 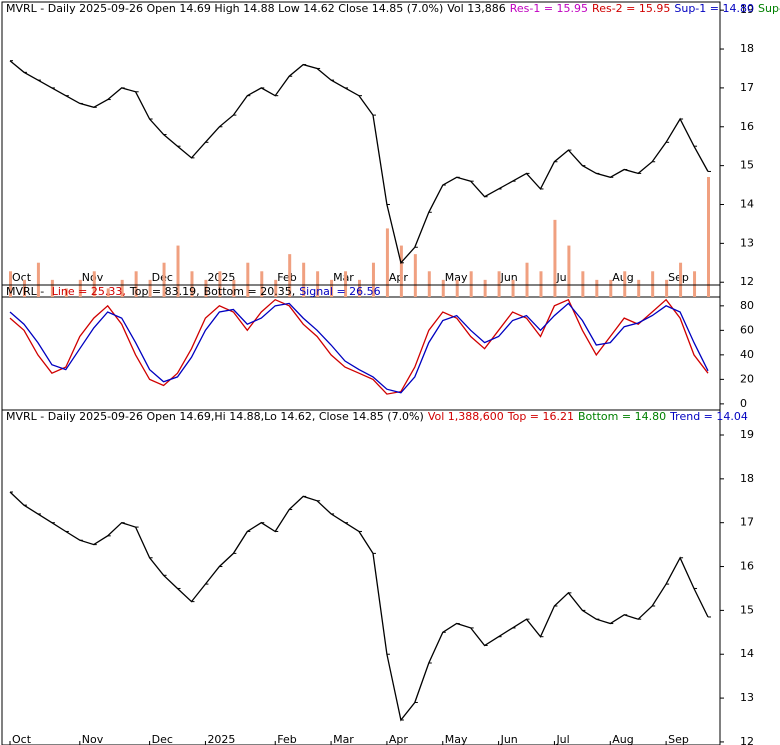 I want to click on x-tick-label: Nov, so click(x=93, y=739).